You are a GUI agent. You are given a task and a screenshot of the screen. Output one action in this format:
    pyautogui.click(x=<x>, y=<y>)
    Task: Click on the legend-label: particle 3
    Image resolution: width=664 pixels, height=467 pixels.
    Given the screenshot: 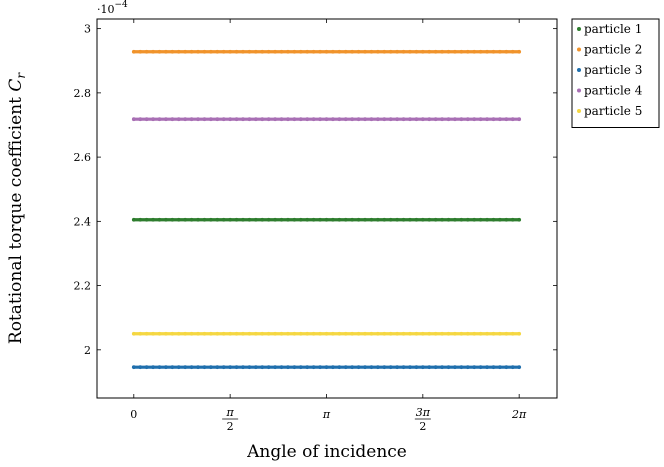 What is the action you would take?
    pyautogui.click(x=613, y=70)
    